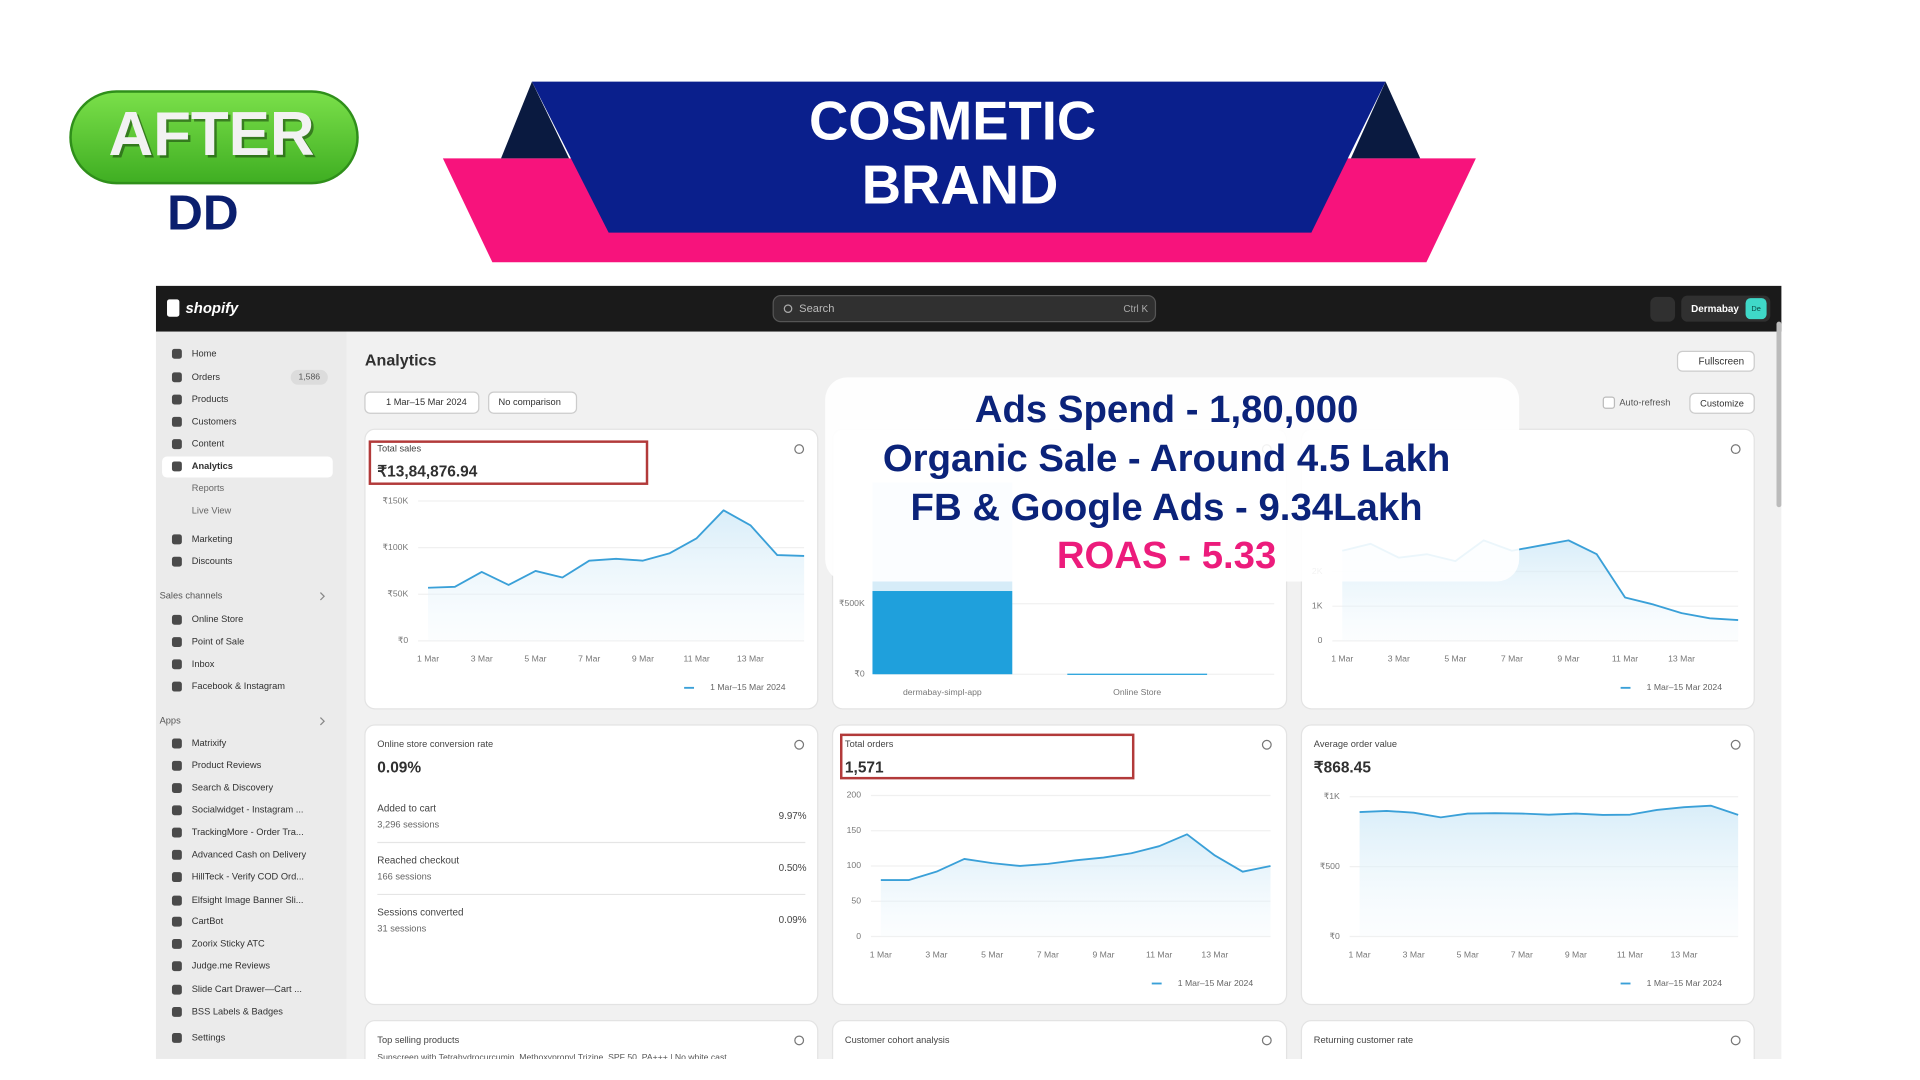 This screenshot has height=1080, width=1920. I want to click on card-title: Top selling products, so click(418, 1040).